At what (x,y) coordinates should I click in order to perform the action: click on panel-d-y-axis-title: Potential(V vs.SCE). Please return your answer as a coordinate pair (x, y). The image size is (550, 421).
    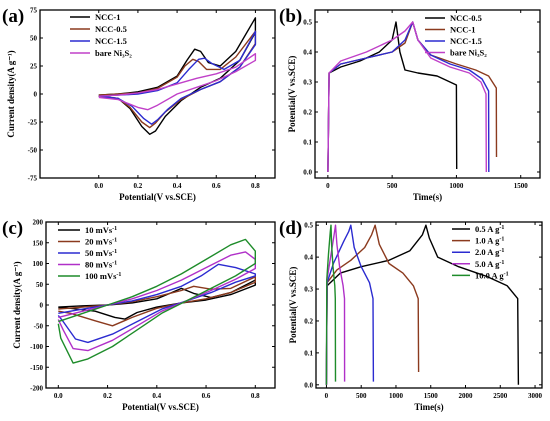
    Looking at the image, I should click on (293, 305).